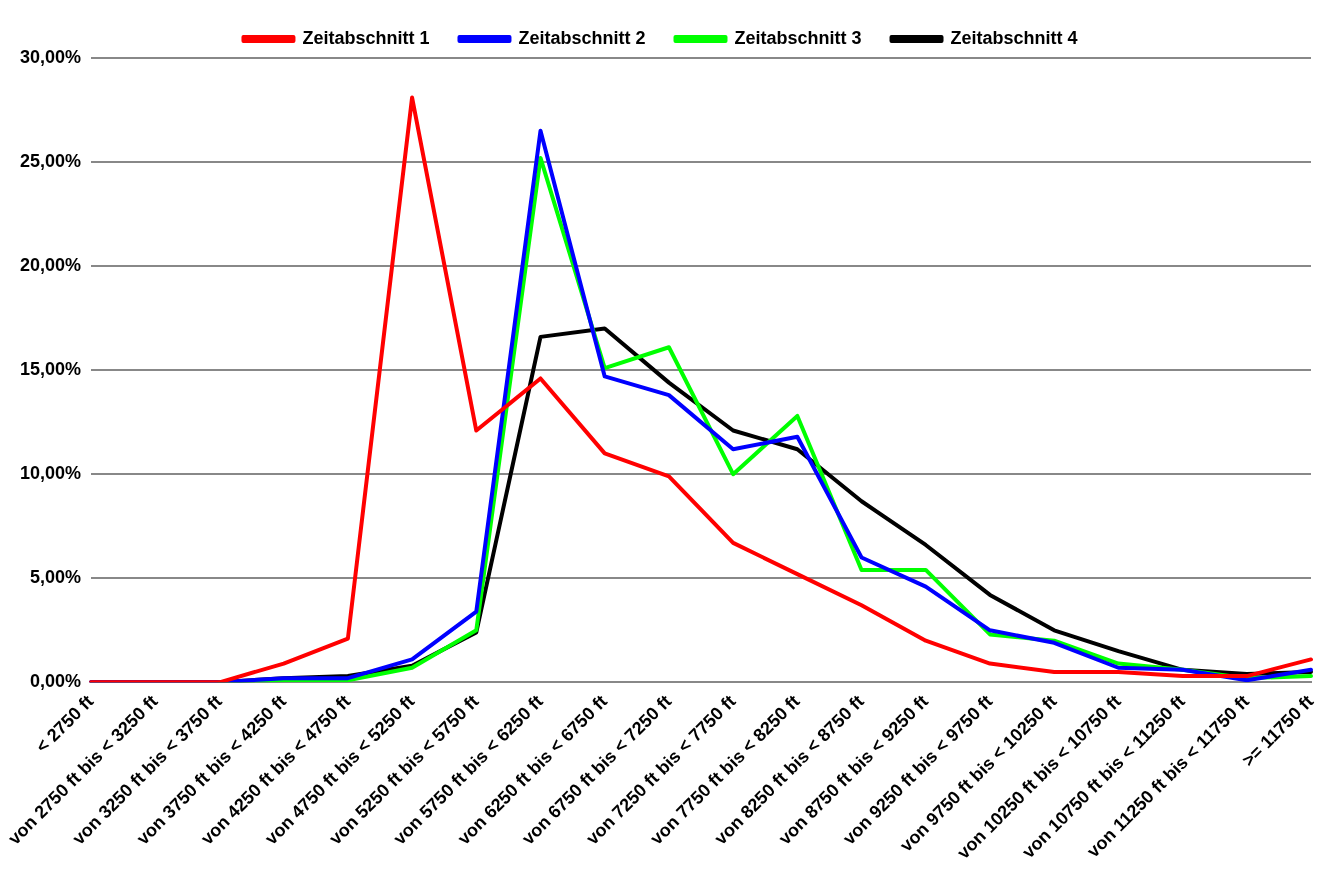  Describe the element at coordinates (50, 265) in the screenshot. I see `y-tick-label: 20,00%` at that location.